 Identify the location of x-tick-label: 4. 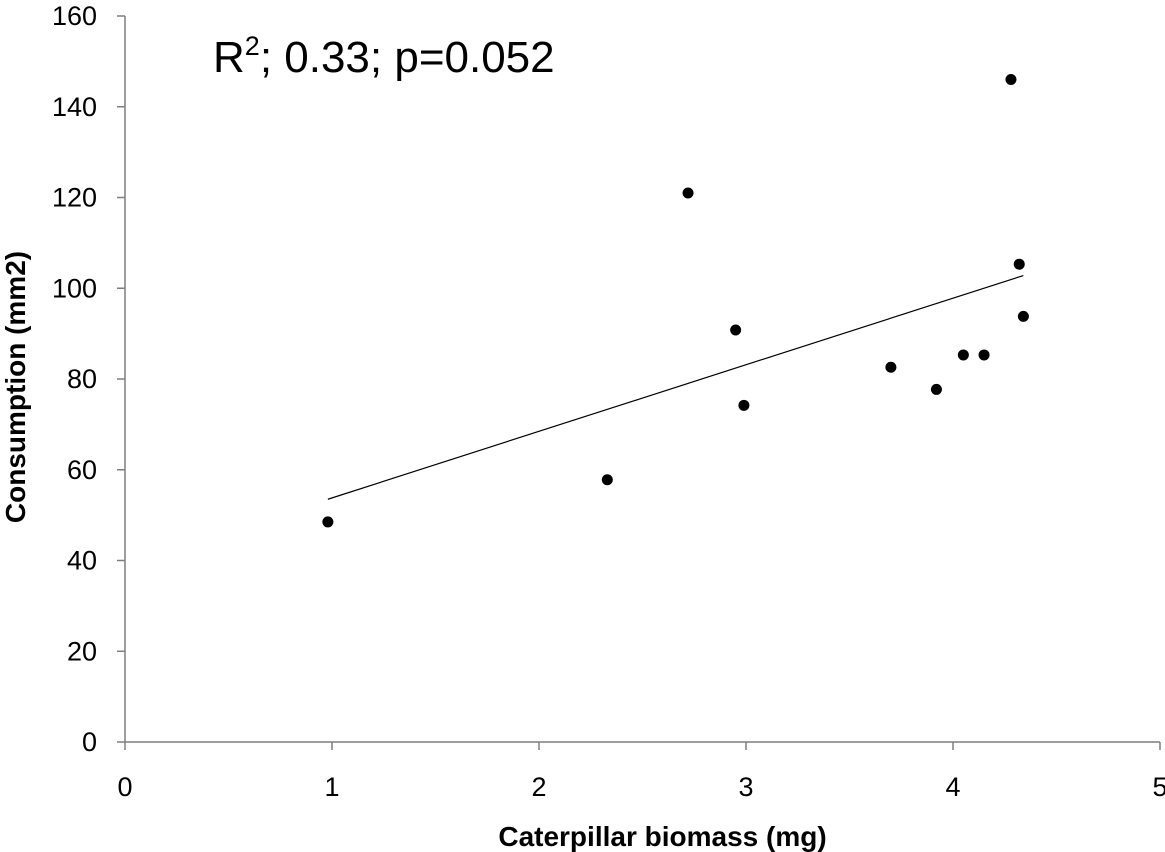
(952, 787).